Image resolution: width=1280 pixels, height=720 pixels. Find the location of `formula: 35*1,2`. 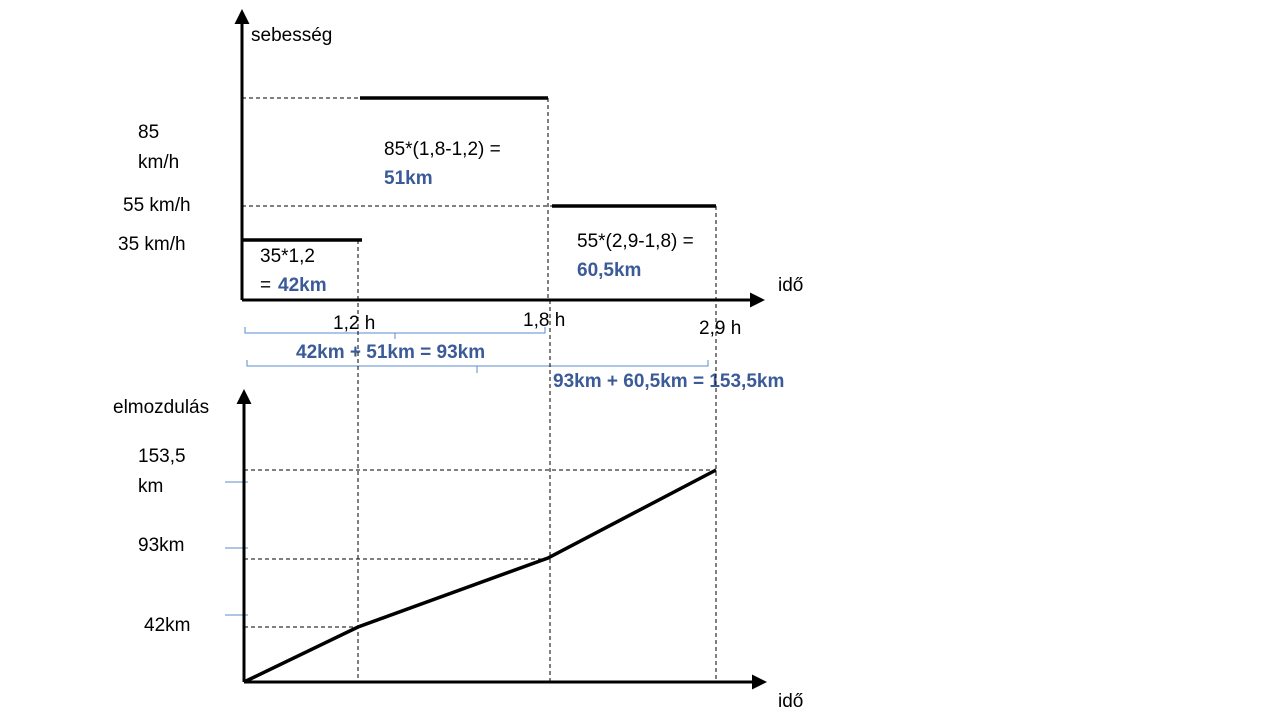

formula: 35*1,2 is located at coordinates (287, 256).